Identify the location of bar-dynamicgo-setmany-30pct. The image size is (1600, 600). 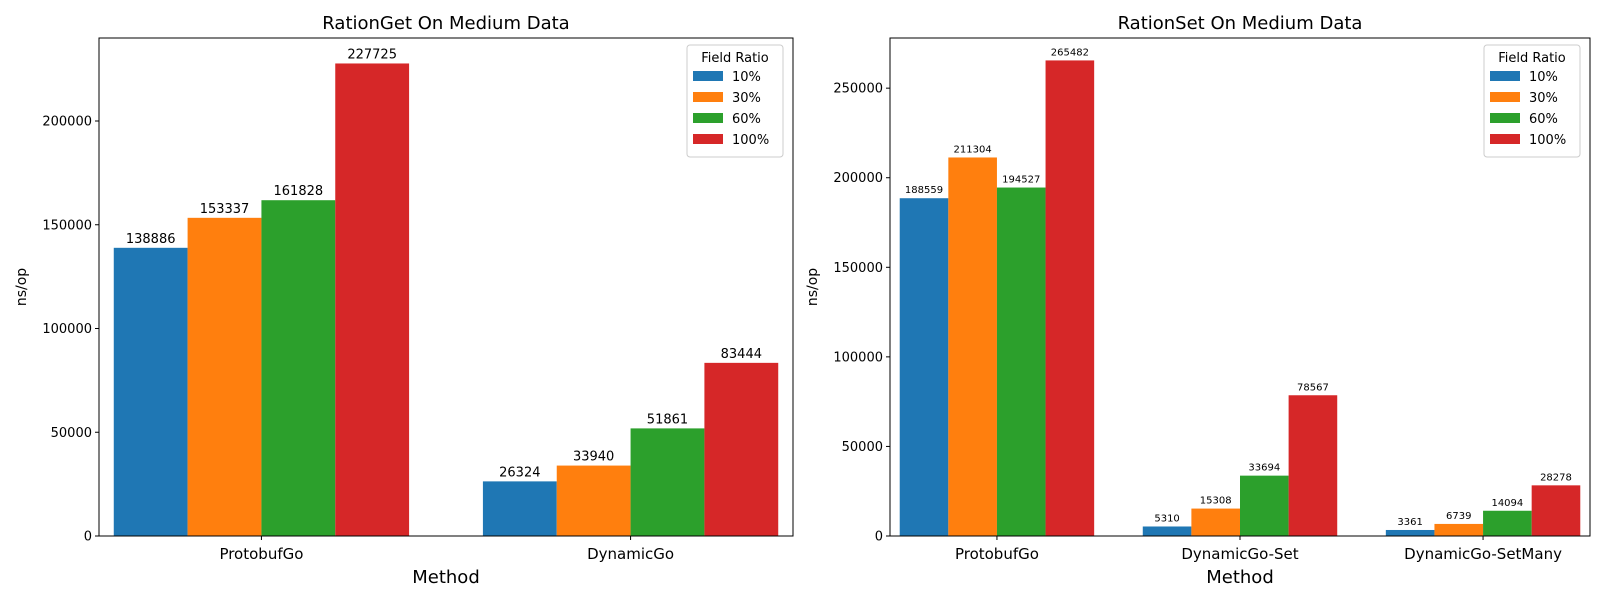
(1459, 529).